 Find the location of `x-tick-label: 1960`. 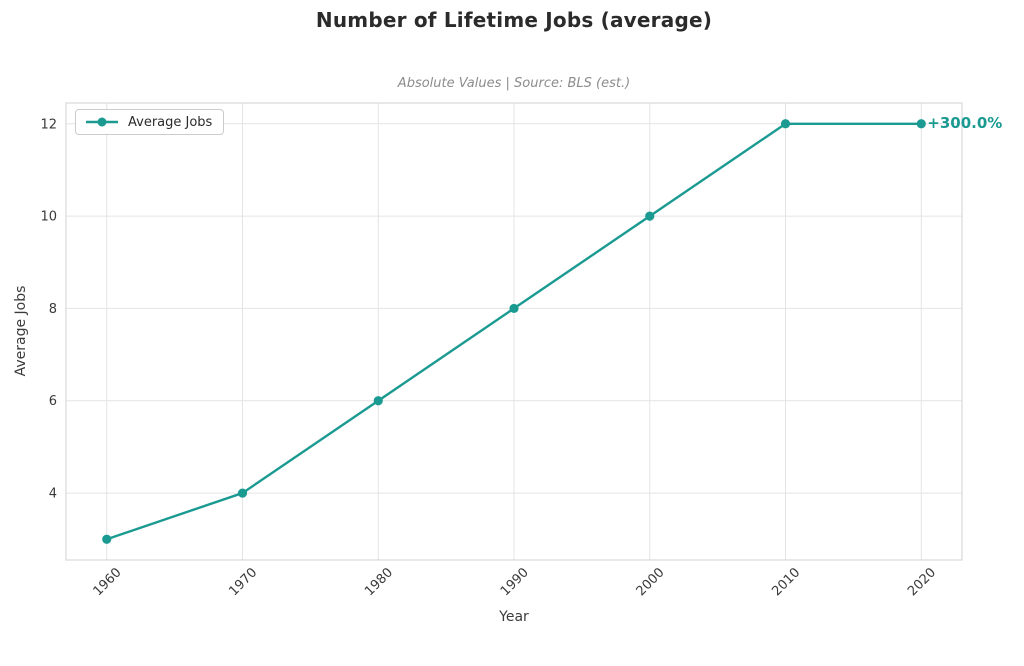

x-tick-label: 1960 is located at coordinates (108, 582).